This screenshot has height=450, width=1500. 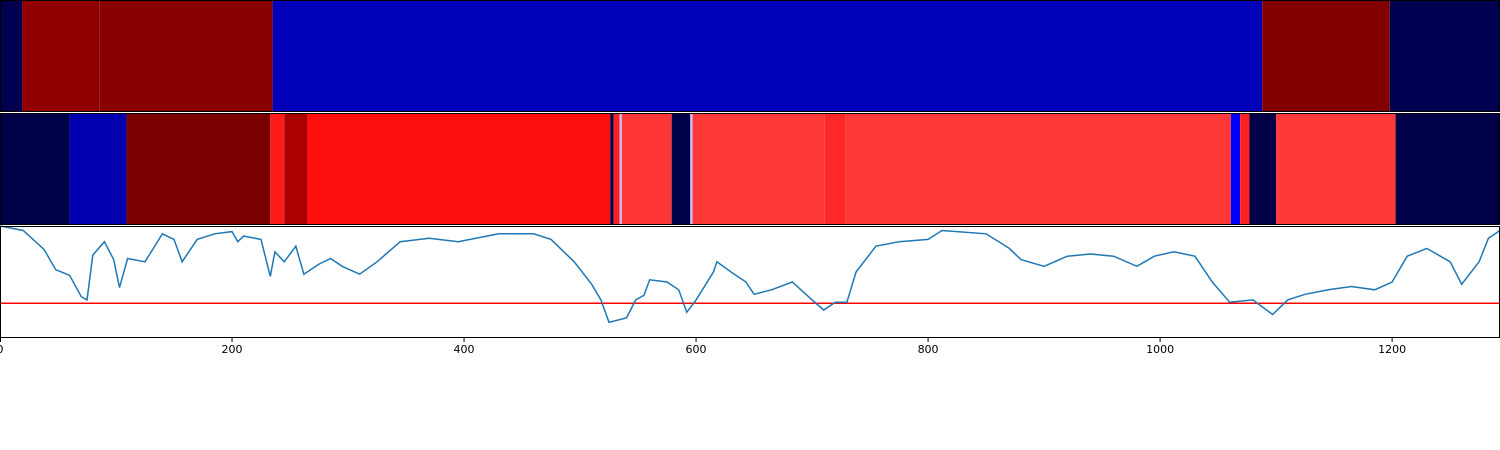 I want to click on x-tick-label: 800, so click(x=928, y=349).